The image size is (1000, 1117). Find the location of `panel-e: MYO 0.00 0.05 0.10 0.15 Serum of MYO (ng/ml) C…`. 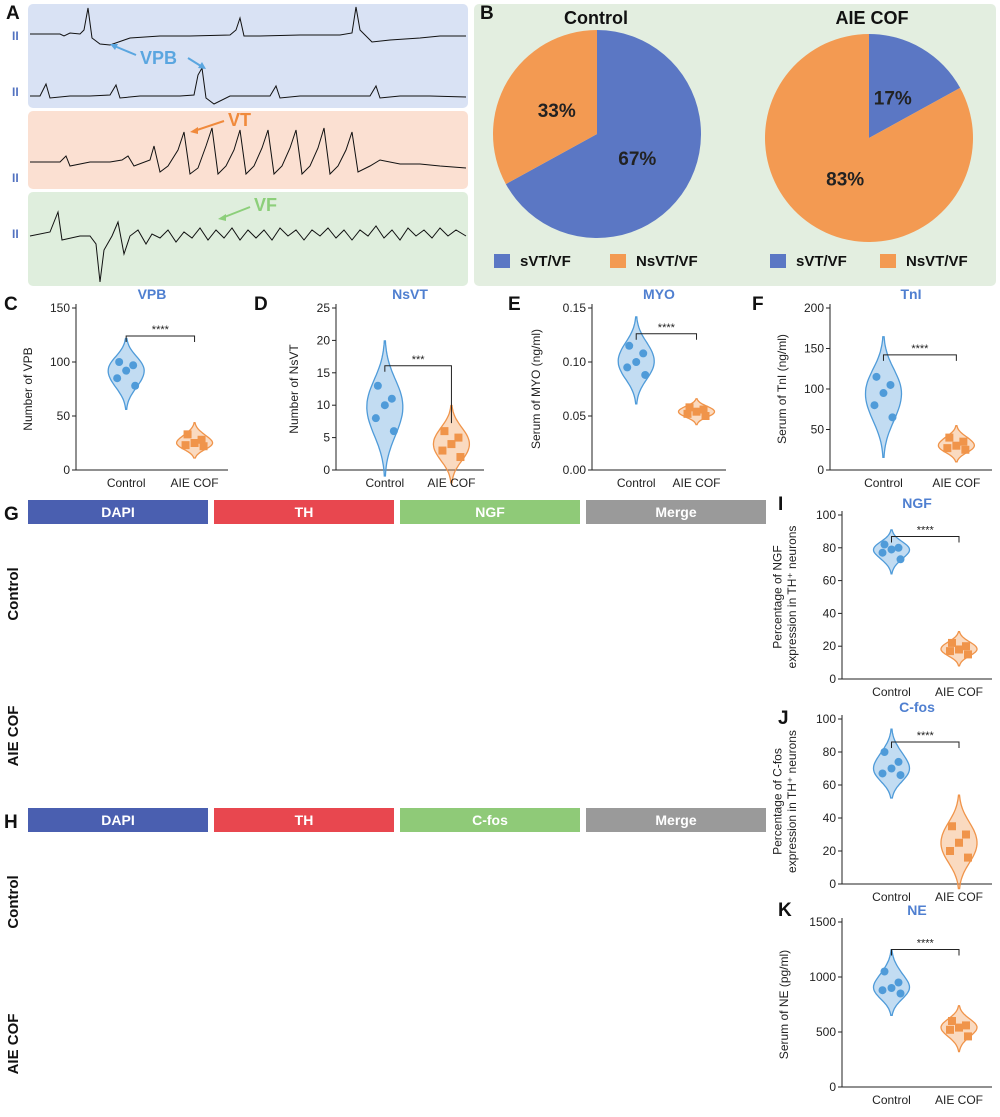

panel-e: MYO 0.00 0.05 0.10 0.15 Serum of MYO (ng/ml) C… is located at coordinates (627, 388).